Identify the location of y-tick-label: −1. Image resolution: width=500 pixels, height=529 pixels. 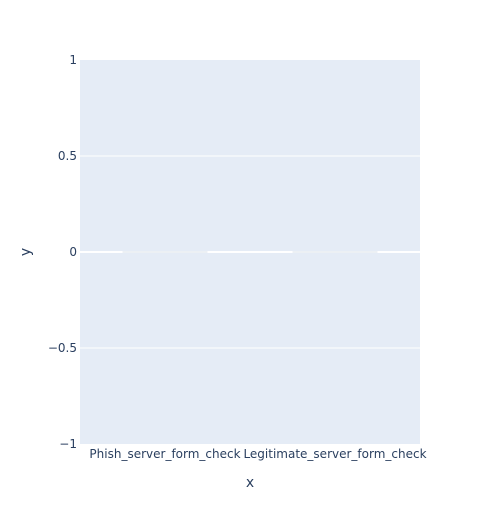
(68, 444).